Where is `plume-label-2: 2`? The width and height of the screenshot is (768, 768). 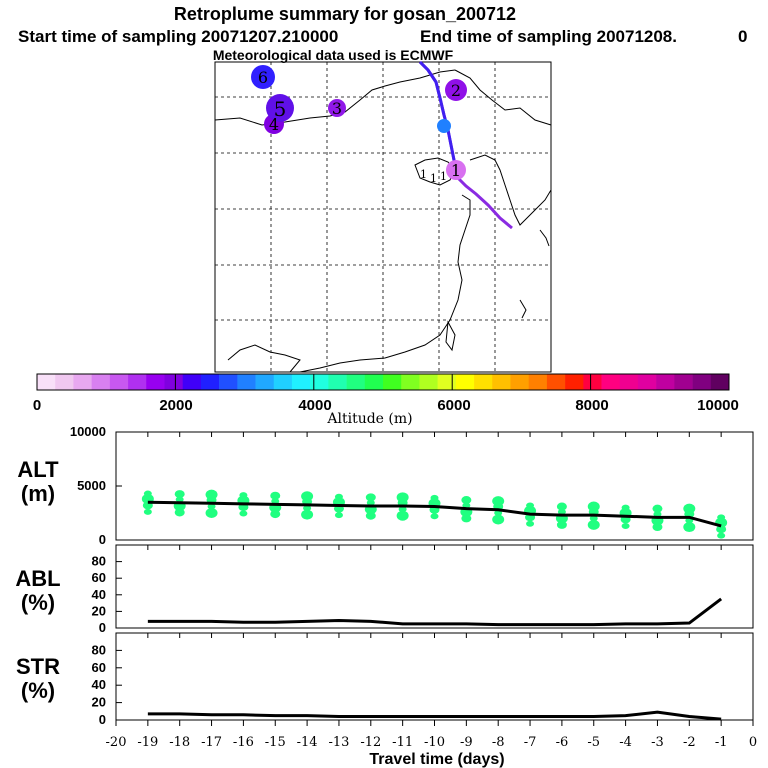
plume-label-2: 2 is located at coordinates (456, 90).